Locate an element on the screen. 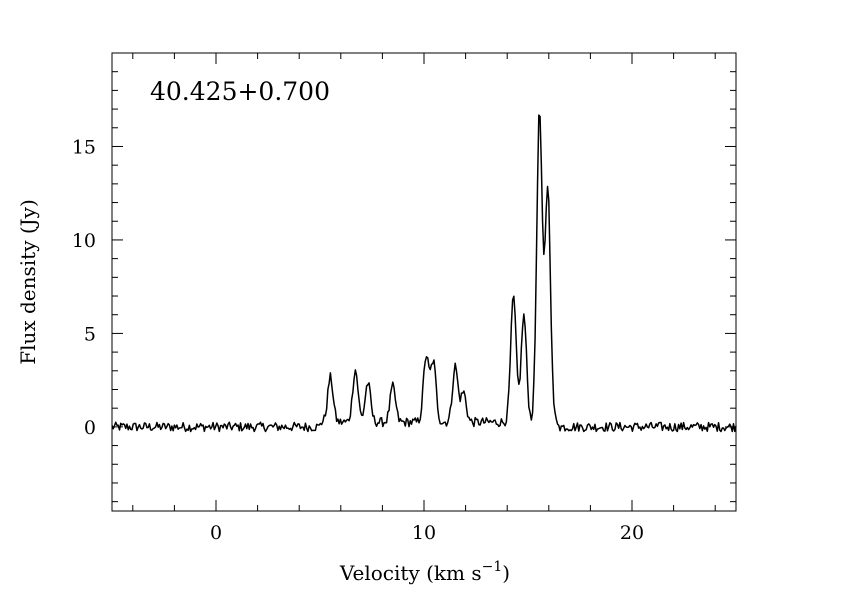  x-tick-label: 0 is located at coordinates (216, 533).